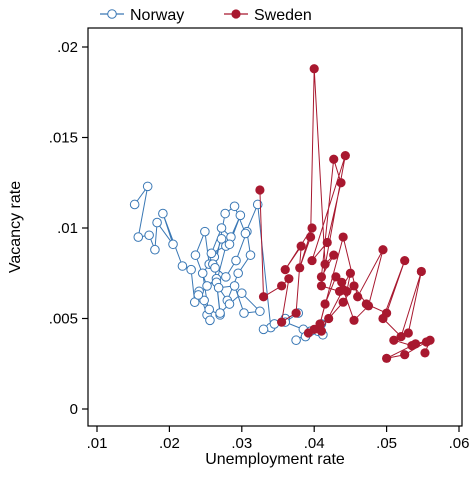 The width and height of the screenshot is (475, 477). I want to click on y-axis-title: Vacancy rate, so click(15, 227).